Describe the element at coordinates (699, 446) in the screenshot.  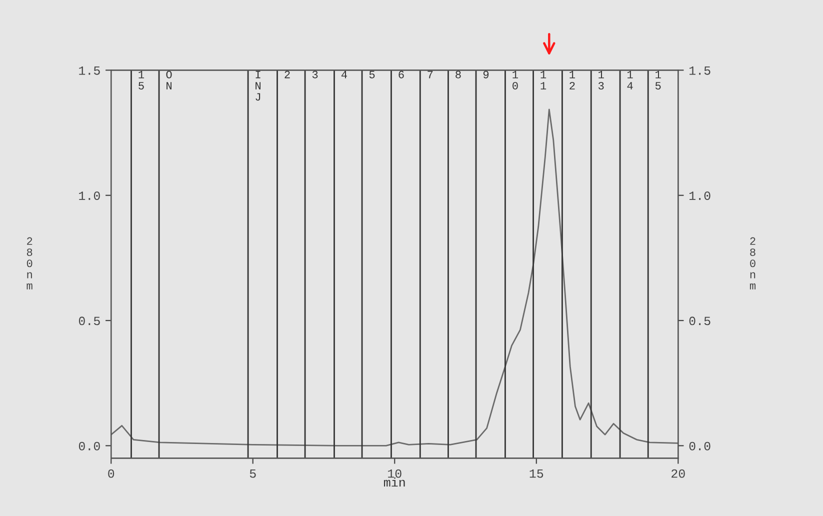
I see `y2-tick-label: 0.0` at that location.